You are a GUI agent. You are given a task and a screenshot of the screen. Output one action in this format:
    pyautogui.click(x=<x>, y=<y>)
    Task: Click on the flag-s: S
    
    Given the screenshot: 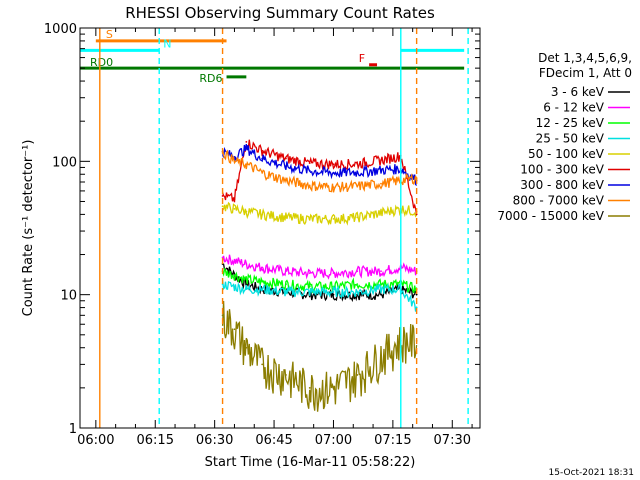 What is the action you would take?
    pyautogui.click(x=161, y=35)
    